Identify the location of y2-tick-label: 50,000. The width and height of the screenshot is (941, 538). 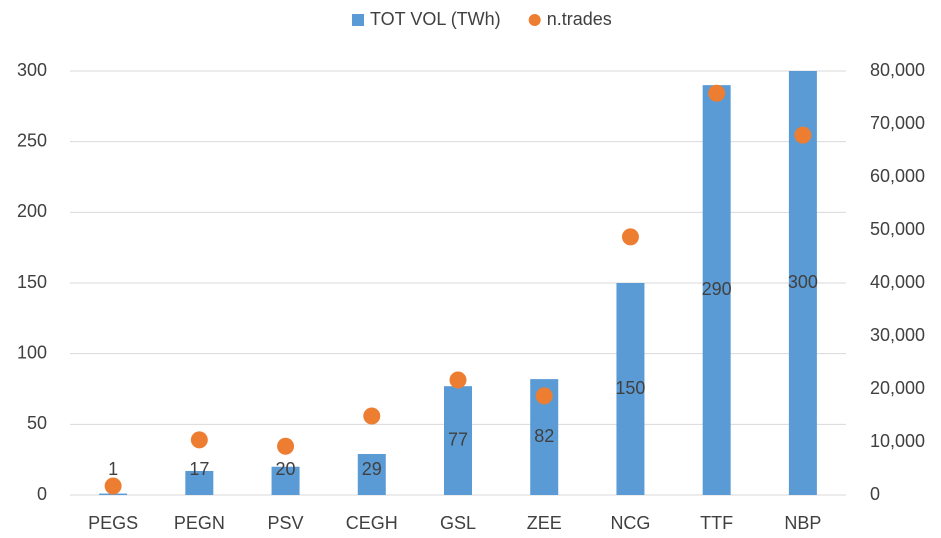
(897, 229).